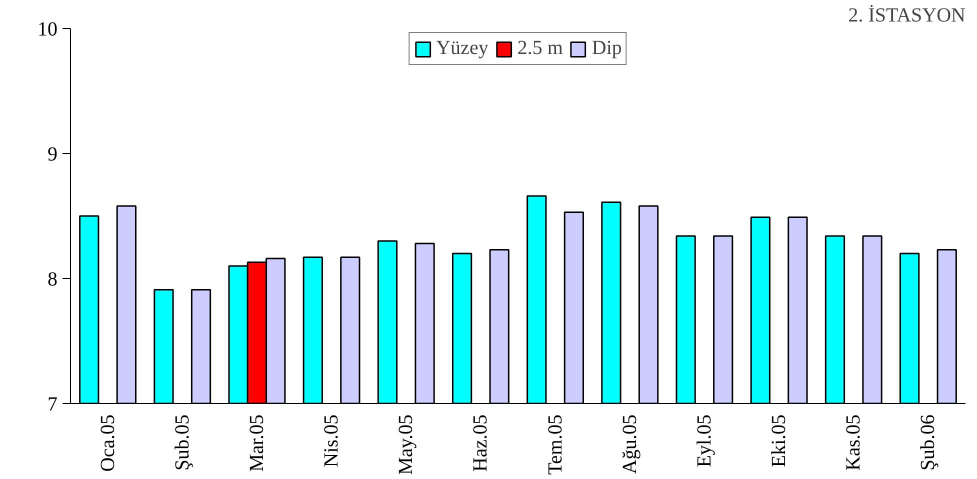 This screenshot has width=977, height=479. Describe the element at coordinates (53, 279) in the screenshot. I see `y-tick-label: 8` at that location.